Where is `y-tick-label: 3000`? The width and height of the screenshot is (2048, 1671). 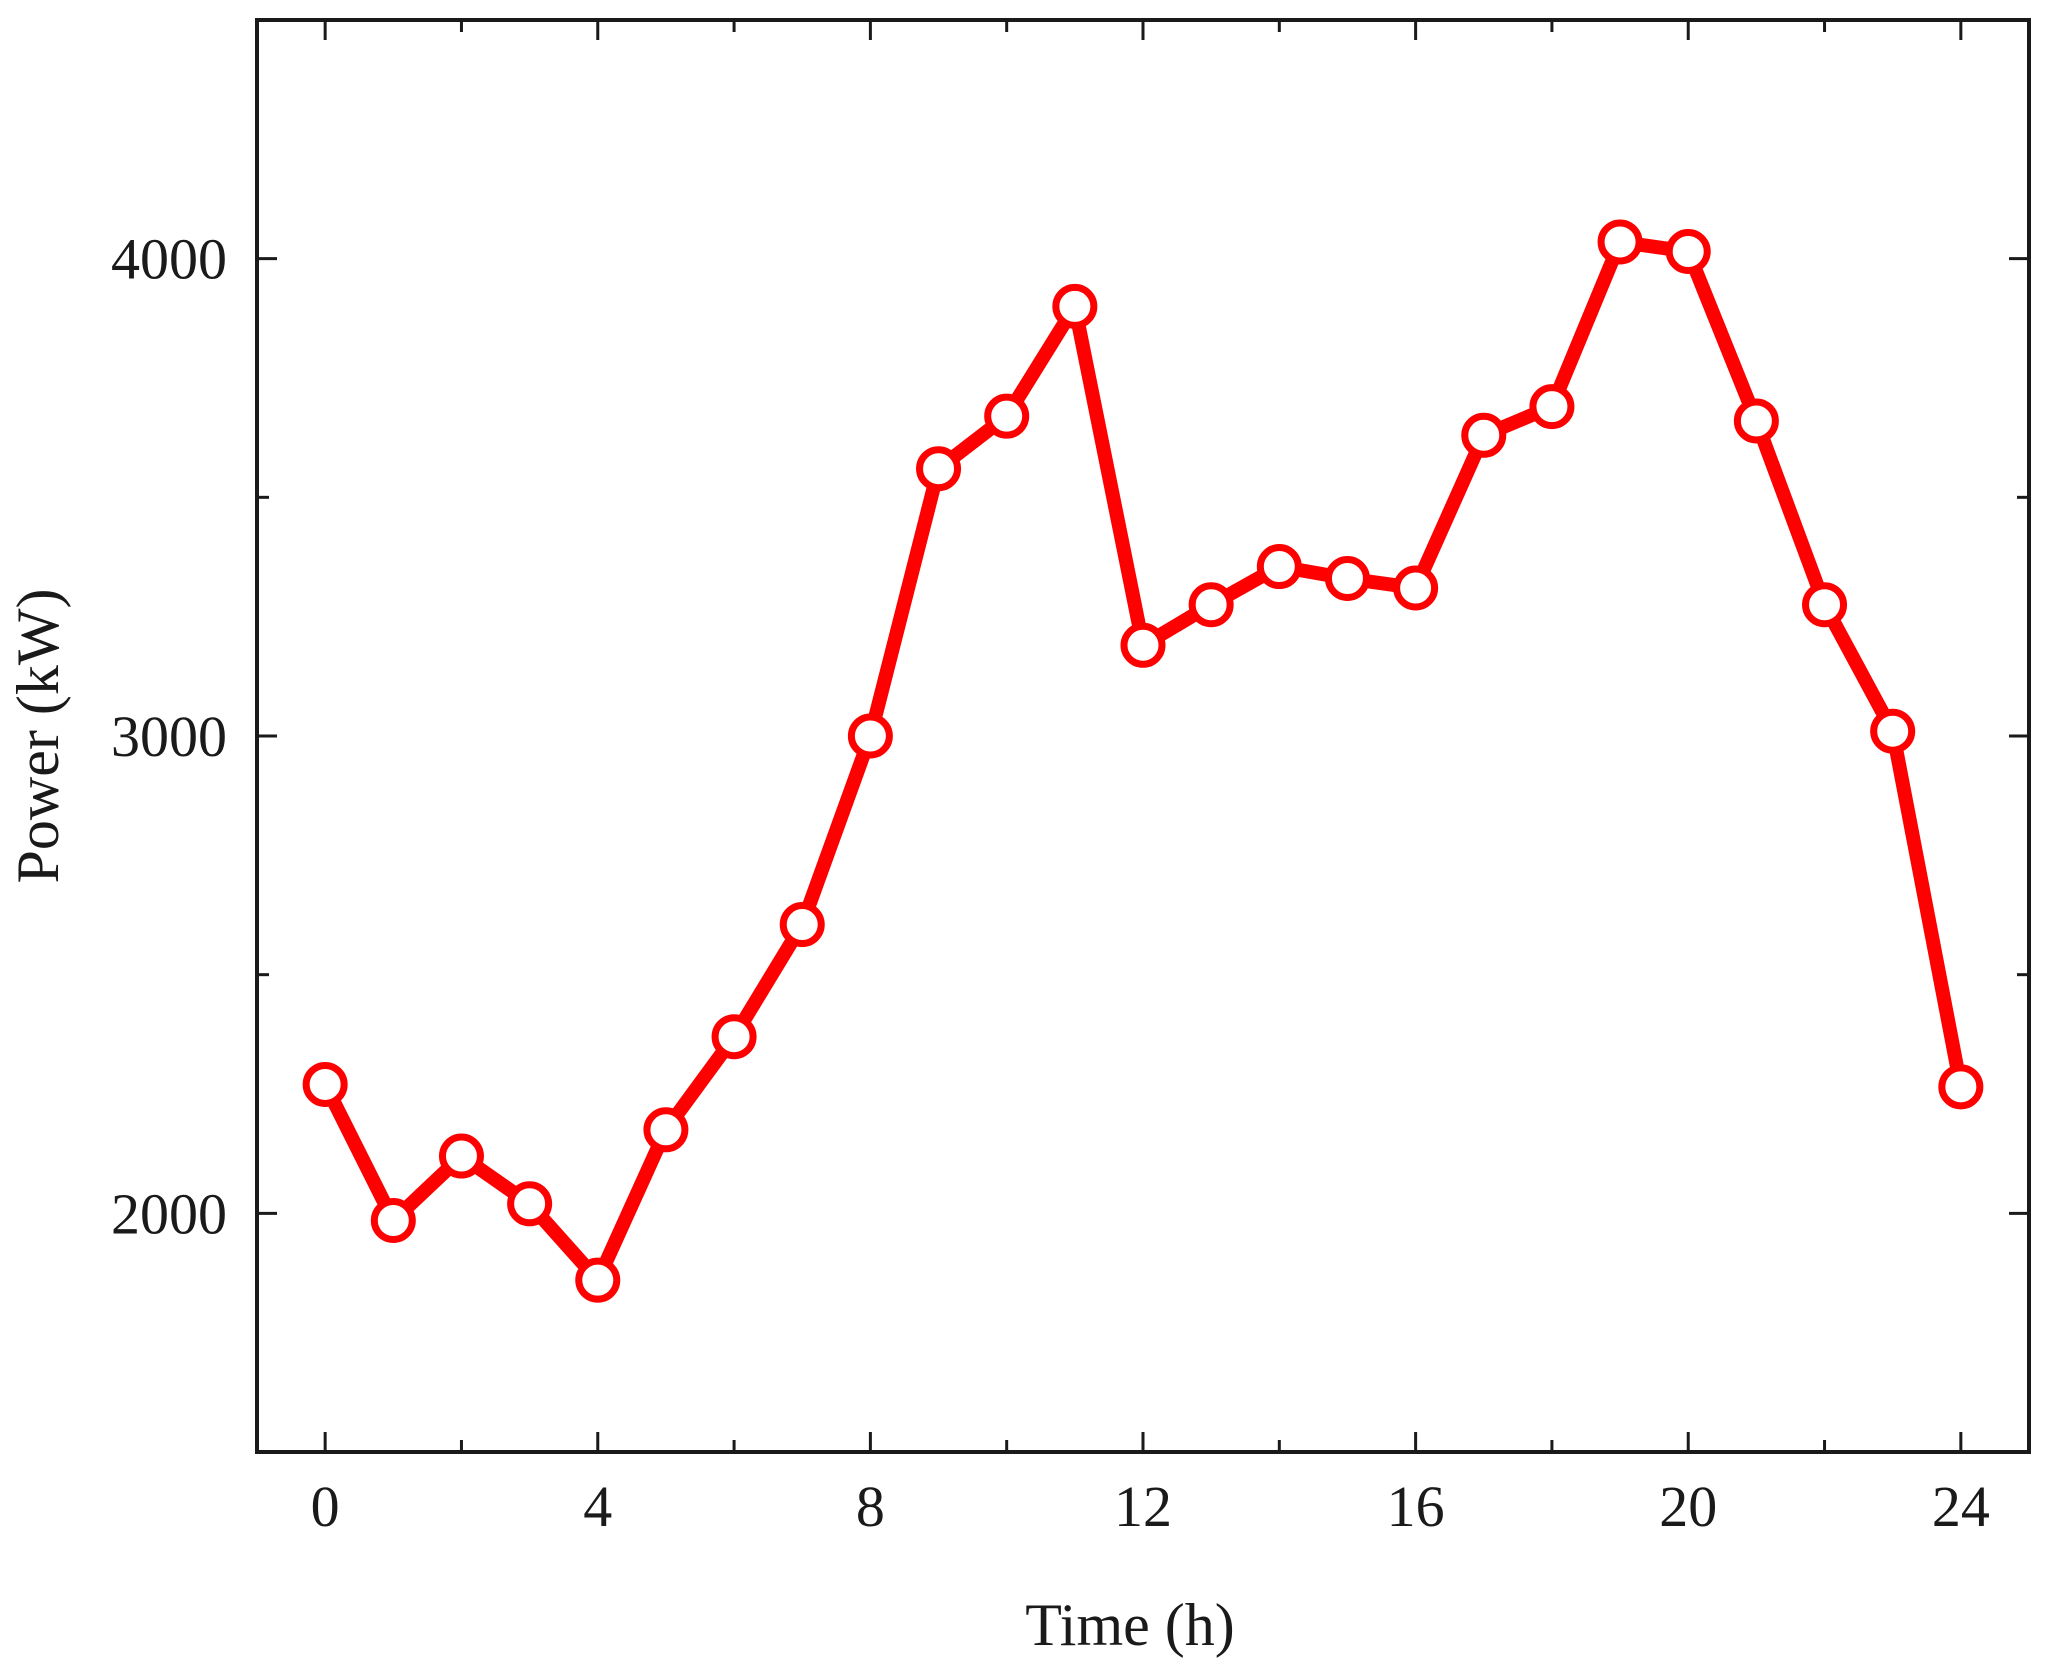 y-tick-label: 3000 is located at coordinates (169, 736).